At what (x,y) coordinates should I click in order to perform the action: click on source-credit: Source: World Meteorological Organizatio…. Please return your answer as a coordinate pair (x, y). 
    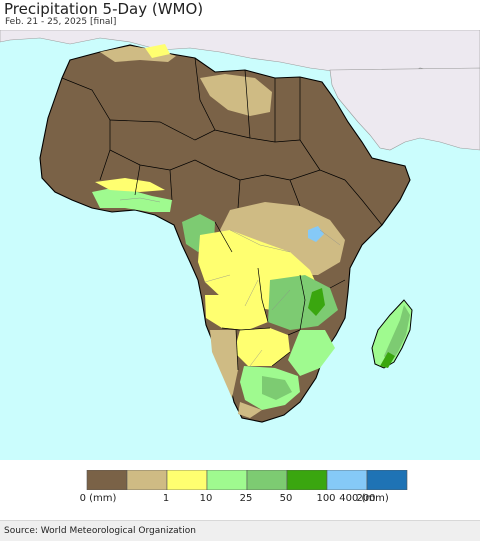
    Looking at the image, I should click on (100, 531).